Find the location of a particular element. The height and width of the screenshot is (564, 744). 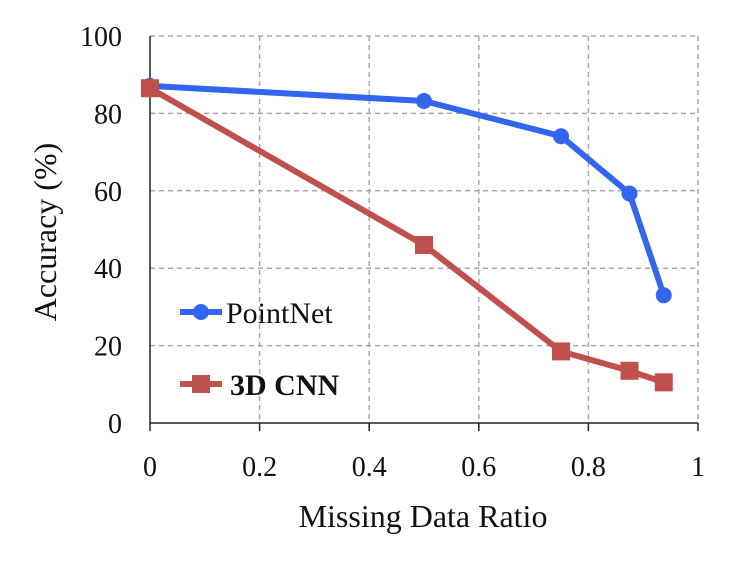

x-tick-label: 1 is located at coordinates (698, 467).